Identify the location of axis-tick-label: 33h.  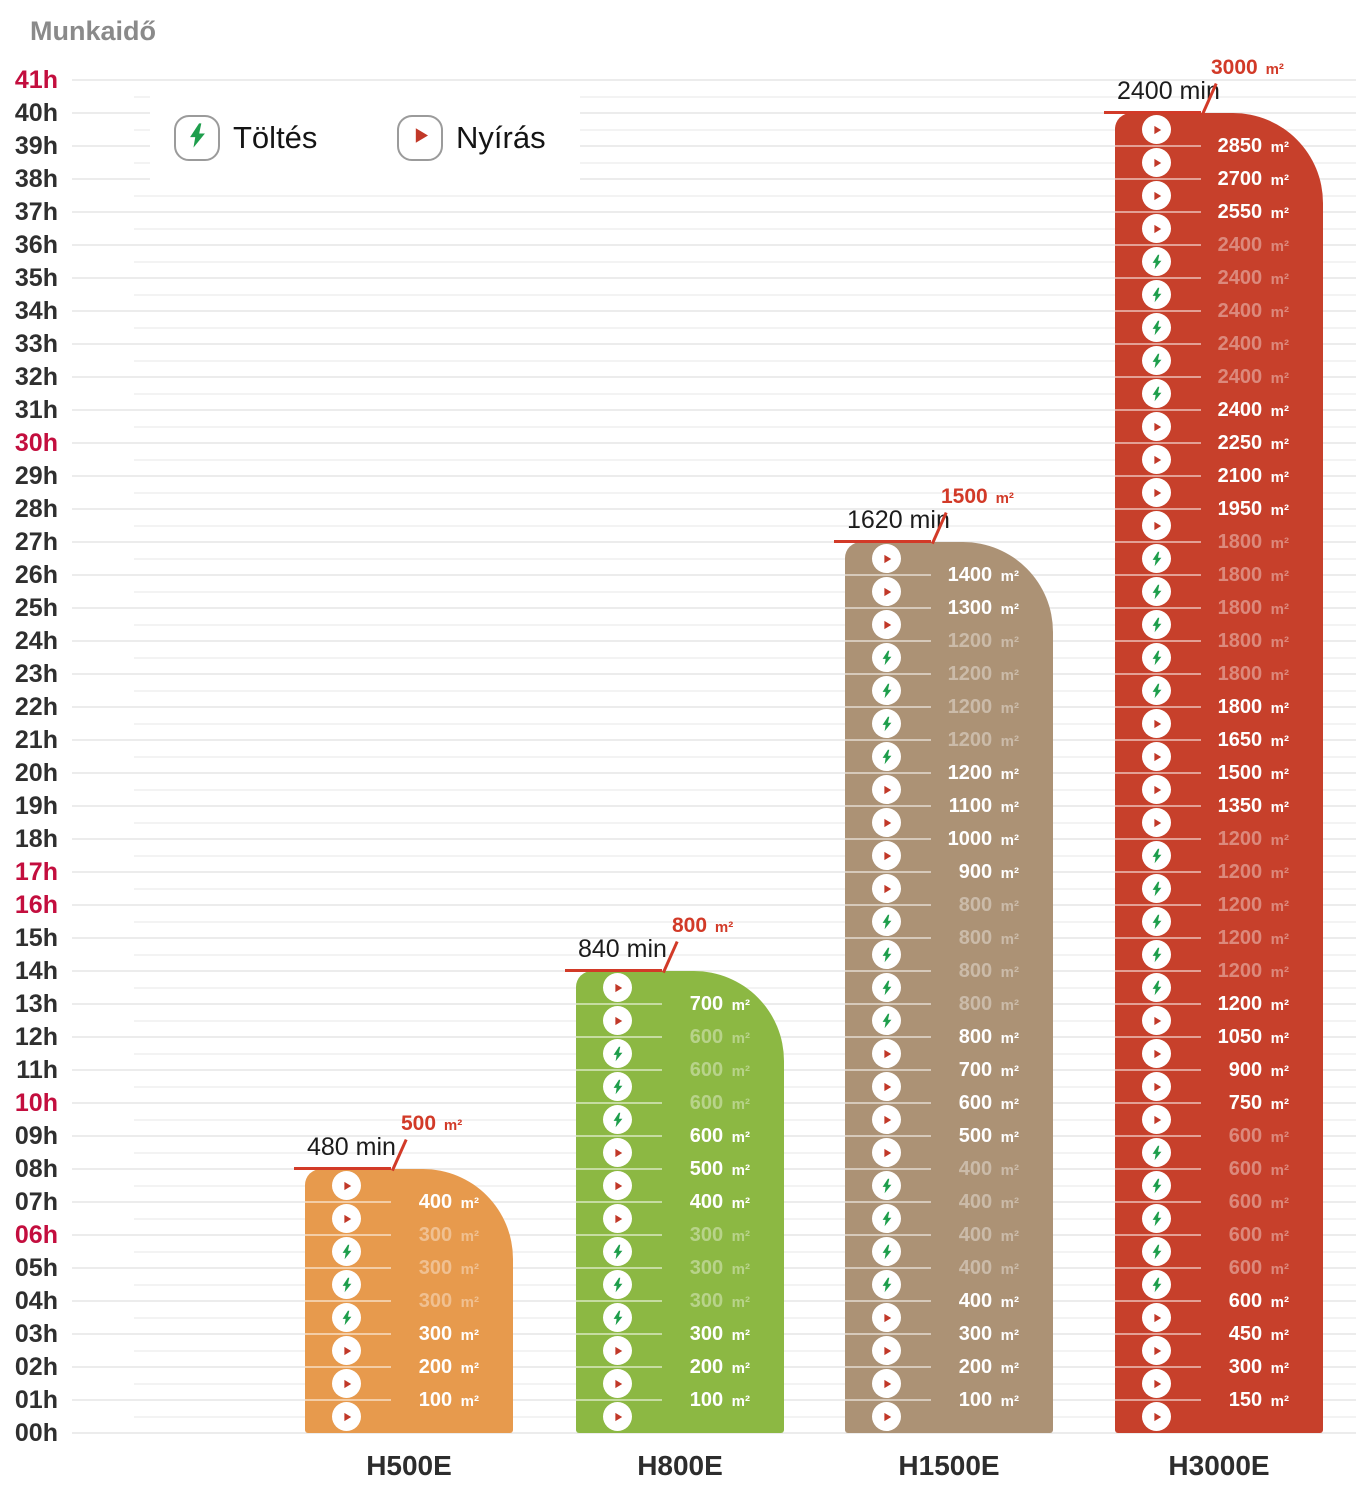
(36, 344).